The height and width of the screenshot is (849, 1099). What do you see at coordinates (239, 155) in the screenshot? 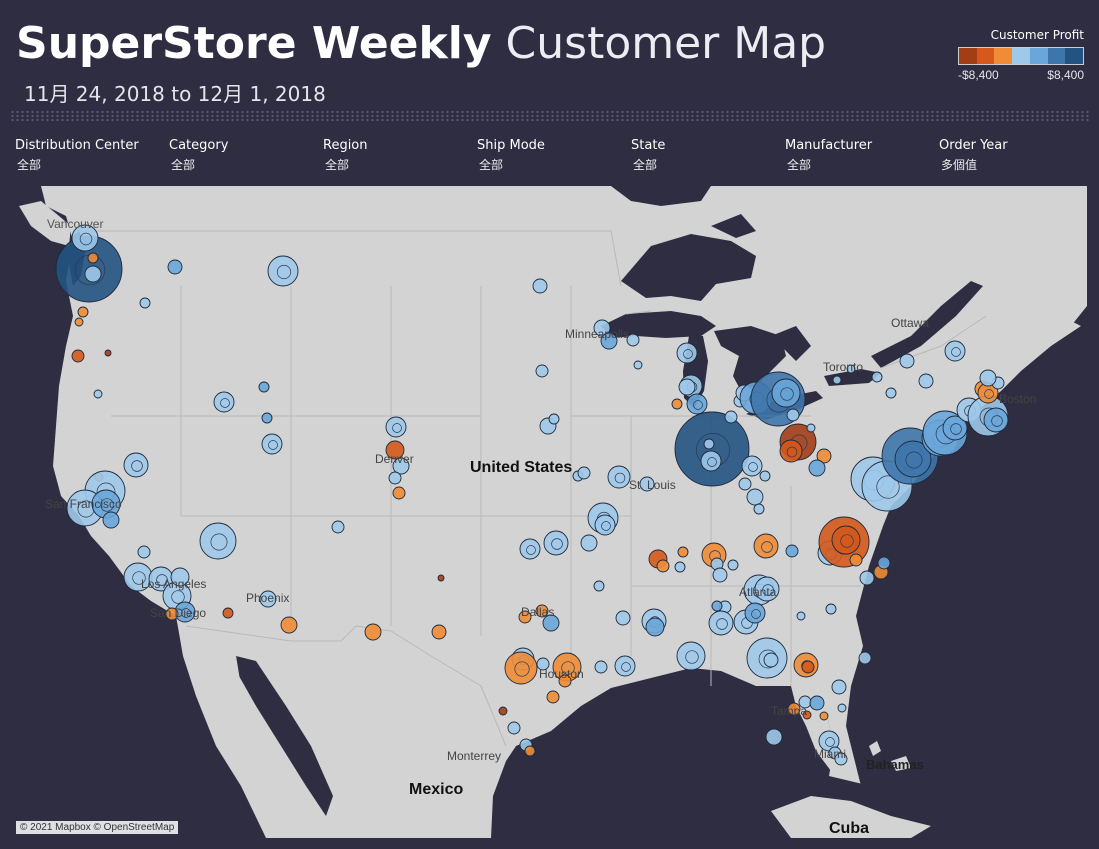
I see `filter-category: Category 全部` at bounding box center [239, 155].